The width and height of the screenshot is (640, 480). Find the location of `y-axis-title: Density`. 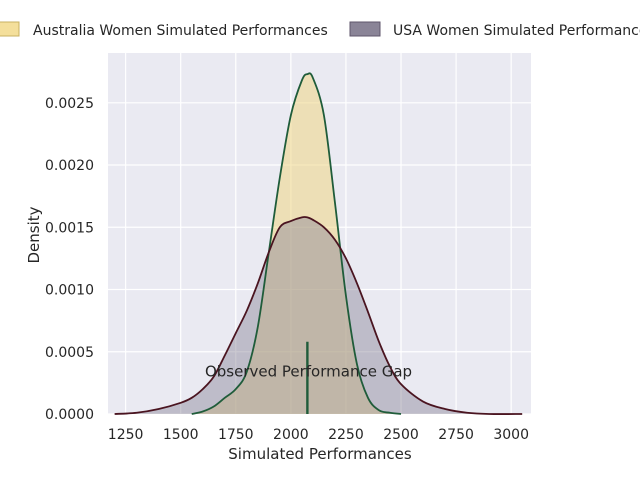

y-axis-title: Density is located at coordinates (34, 234).